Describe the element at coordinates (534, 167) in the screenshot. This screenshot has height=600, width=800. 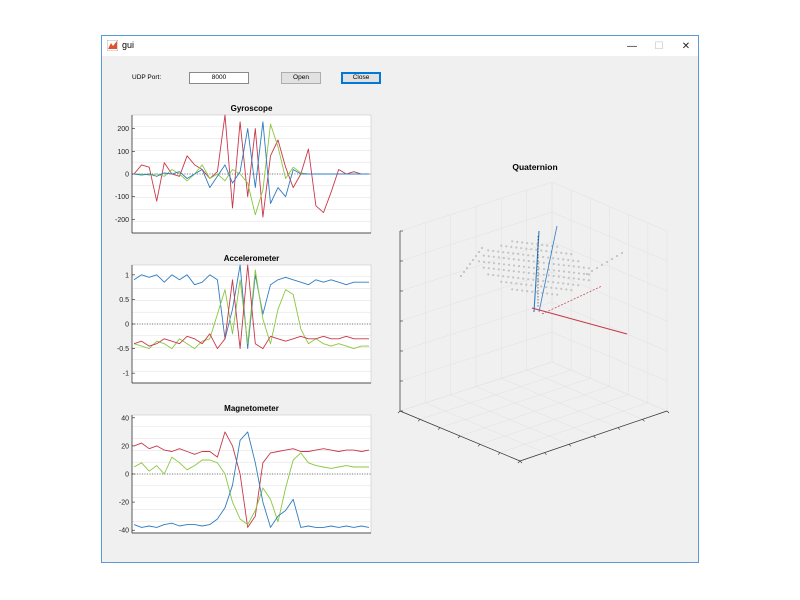
I see `quaternion-title: Quaternion` at that location.